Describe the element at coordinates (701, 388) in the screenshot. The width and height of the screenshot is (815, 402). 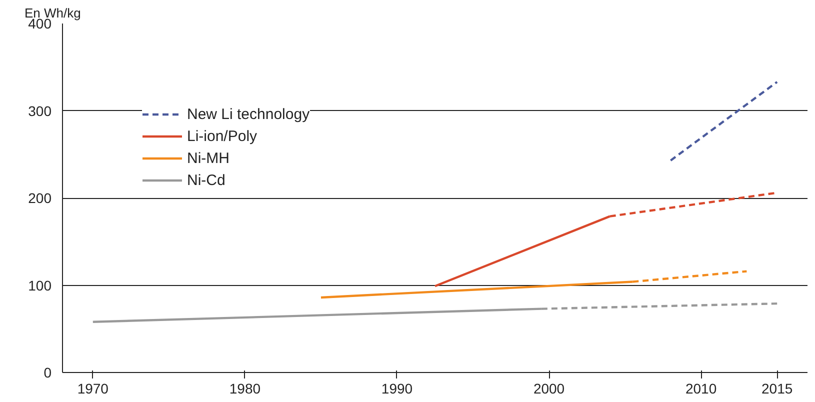
I see `x-tick-label: 2010` at that location.